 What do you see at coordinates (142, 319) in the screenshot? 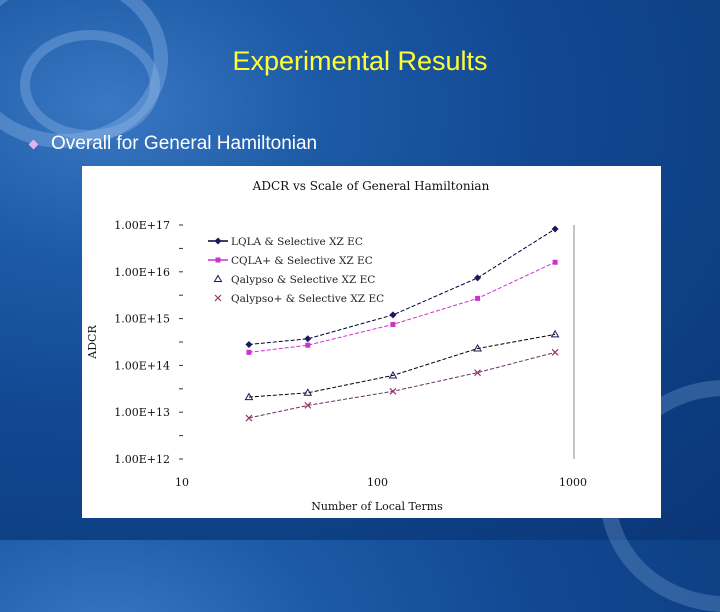
I see `y-tick-label: 1.00E+15` at bounding box center [142, 319].